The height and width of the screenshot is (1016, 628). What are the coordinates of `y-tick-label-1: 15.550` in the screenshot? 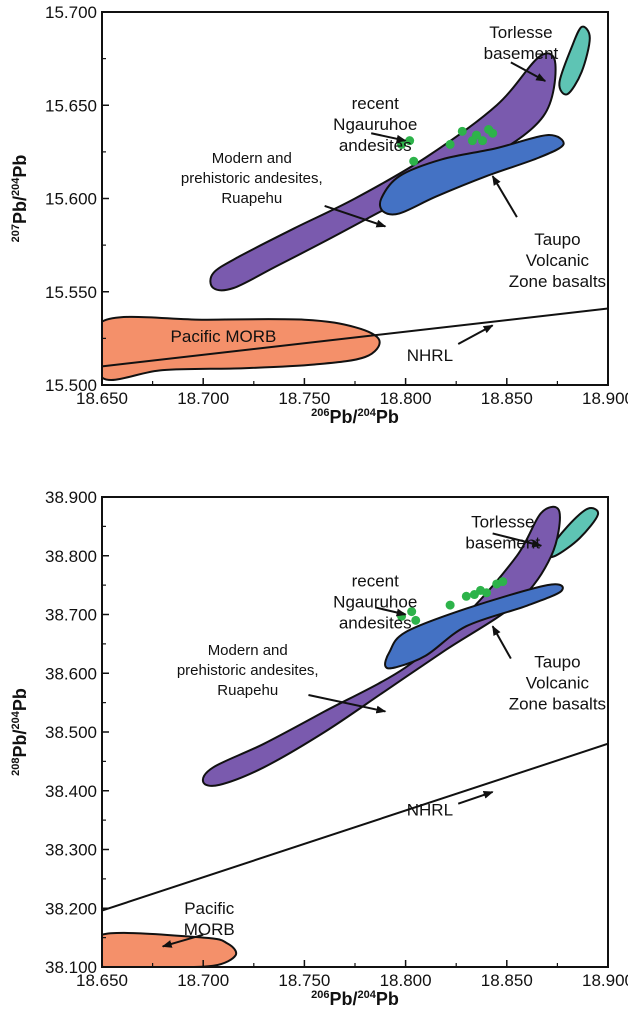 It's located at (71, 292).